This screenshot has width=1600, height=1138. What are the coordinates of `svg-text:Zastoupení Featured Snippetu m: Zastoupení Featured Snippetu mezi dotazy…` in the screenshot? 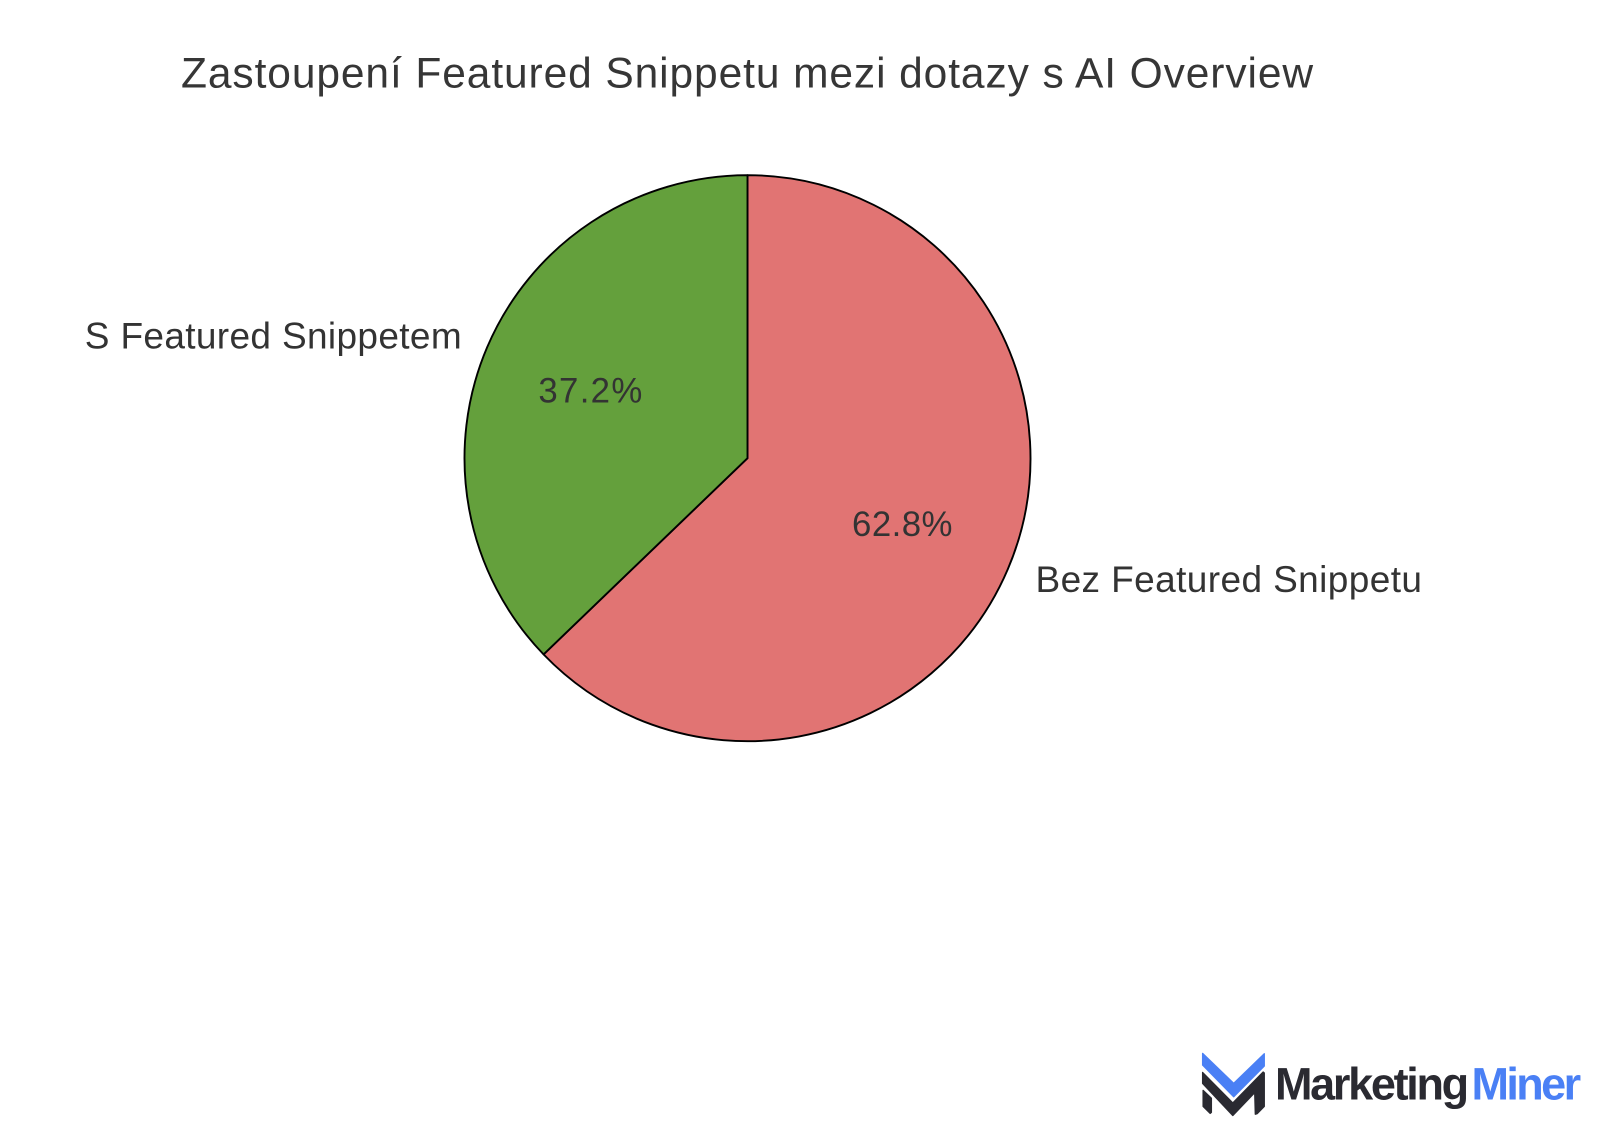 It's located at (747, 74).